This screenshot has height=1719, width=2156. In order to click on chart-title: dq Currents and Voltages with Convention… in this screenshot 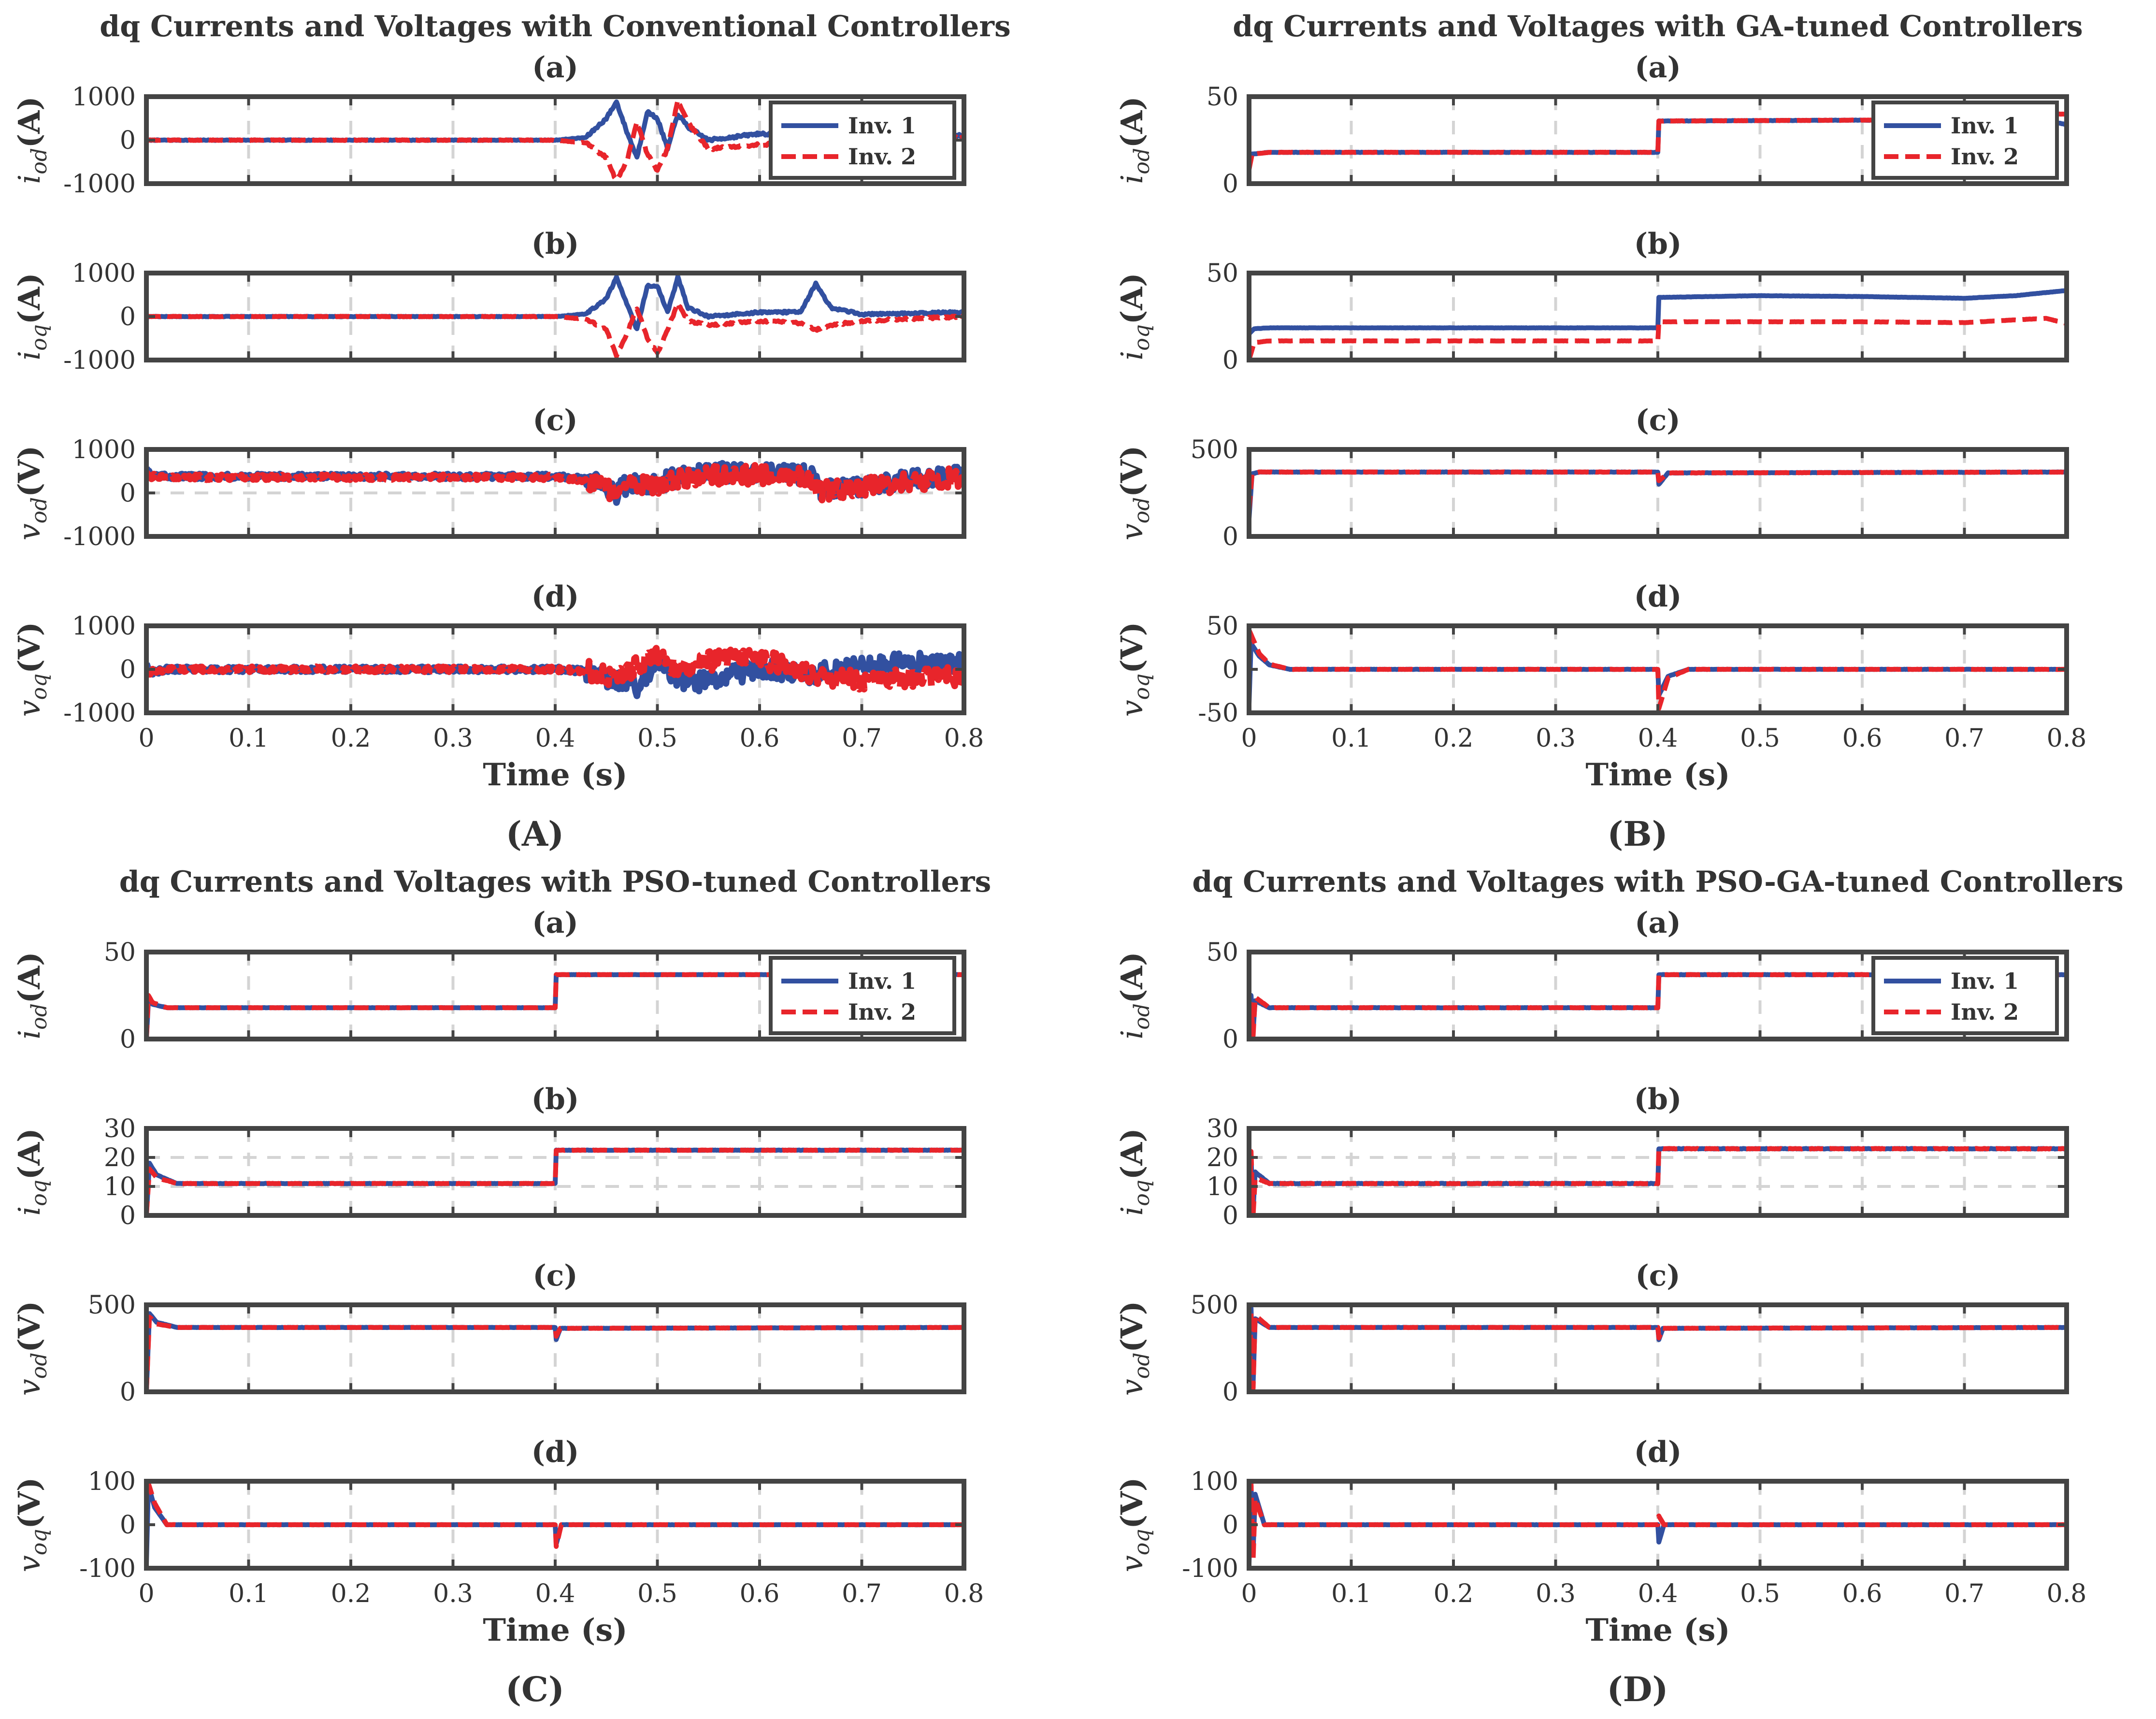, I will do `click(555, 26)`.